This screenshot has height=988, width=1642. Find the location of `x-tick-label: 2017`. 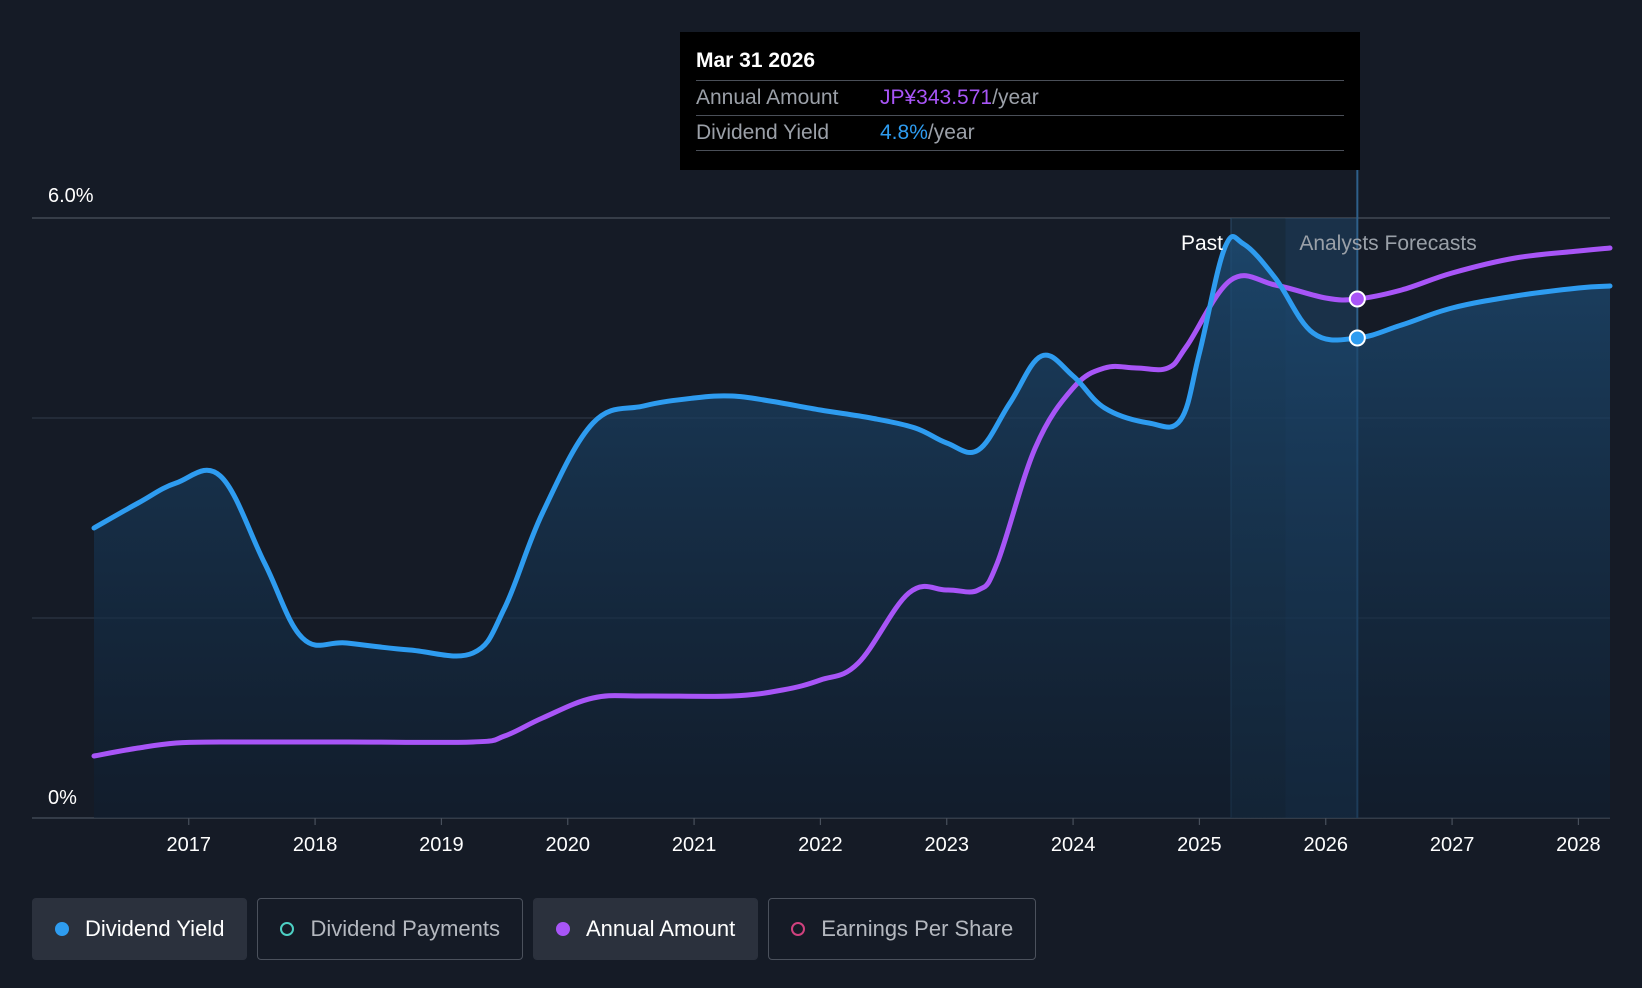

x-tick-label: 2017 is located at coordinates (189, 845).